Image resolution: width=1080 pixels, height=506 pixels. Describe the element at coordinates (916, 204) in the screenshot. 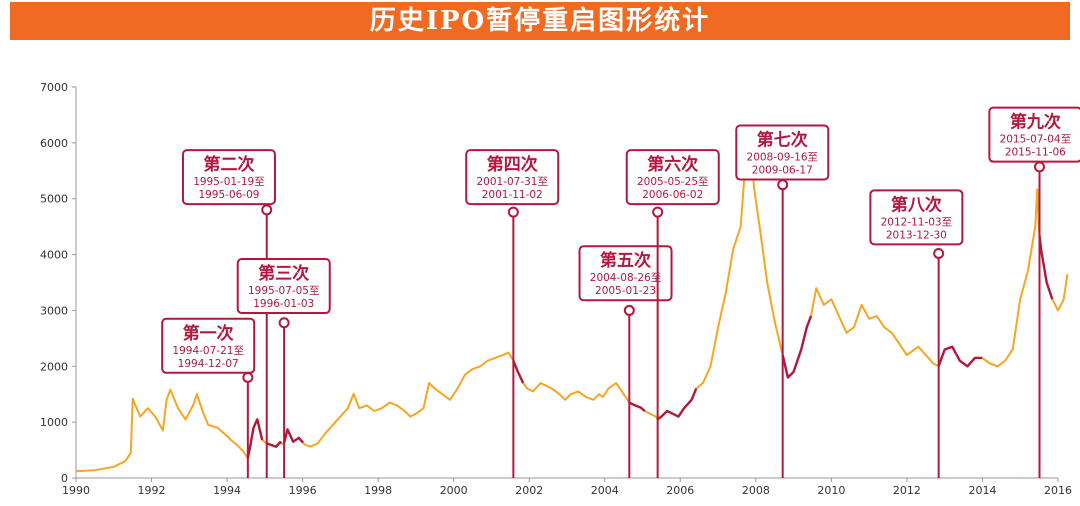

I see `suspension-name: 第八次` at that location.